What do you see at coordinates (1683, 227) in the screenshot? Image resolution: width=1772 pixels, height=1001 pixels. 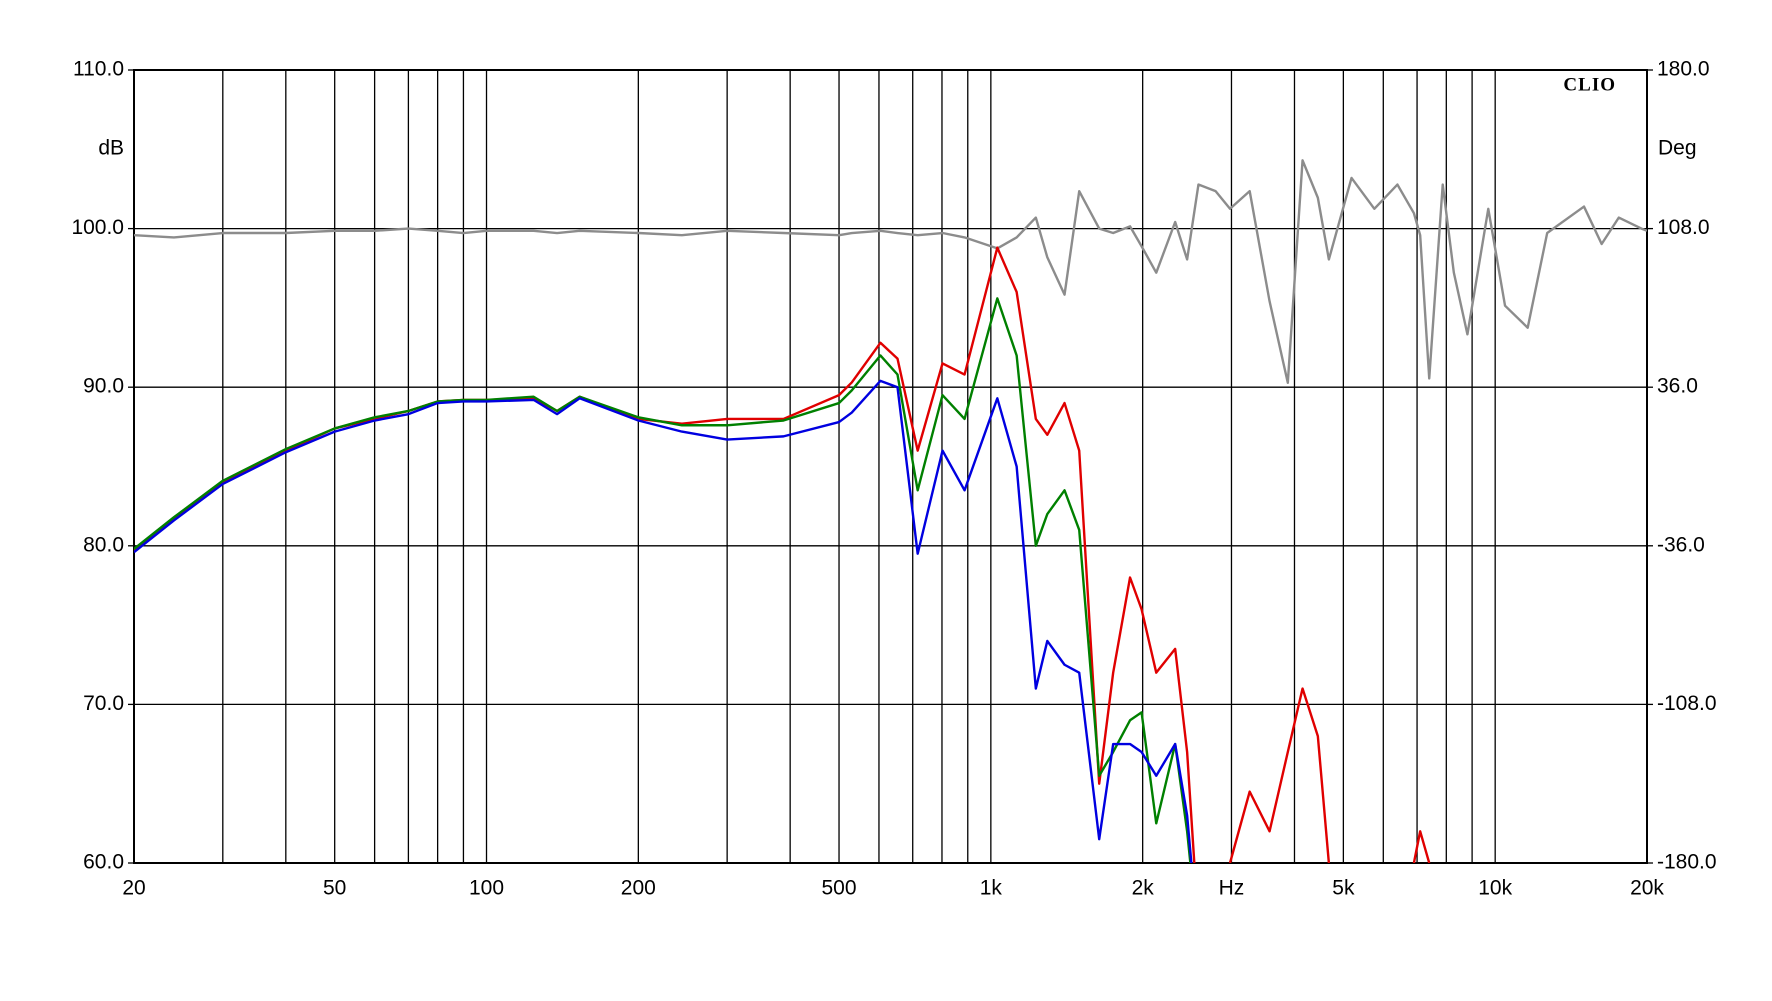 I see `y2-tick-label: 108.0` at bounding box center [1683, 227].